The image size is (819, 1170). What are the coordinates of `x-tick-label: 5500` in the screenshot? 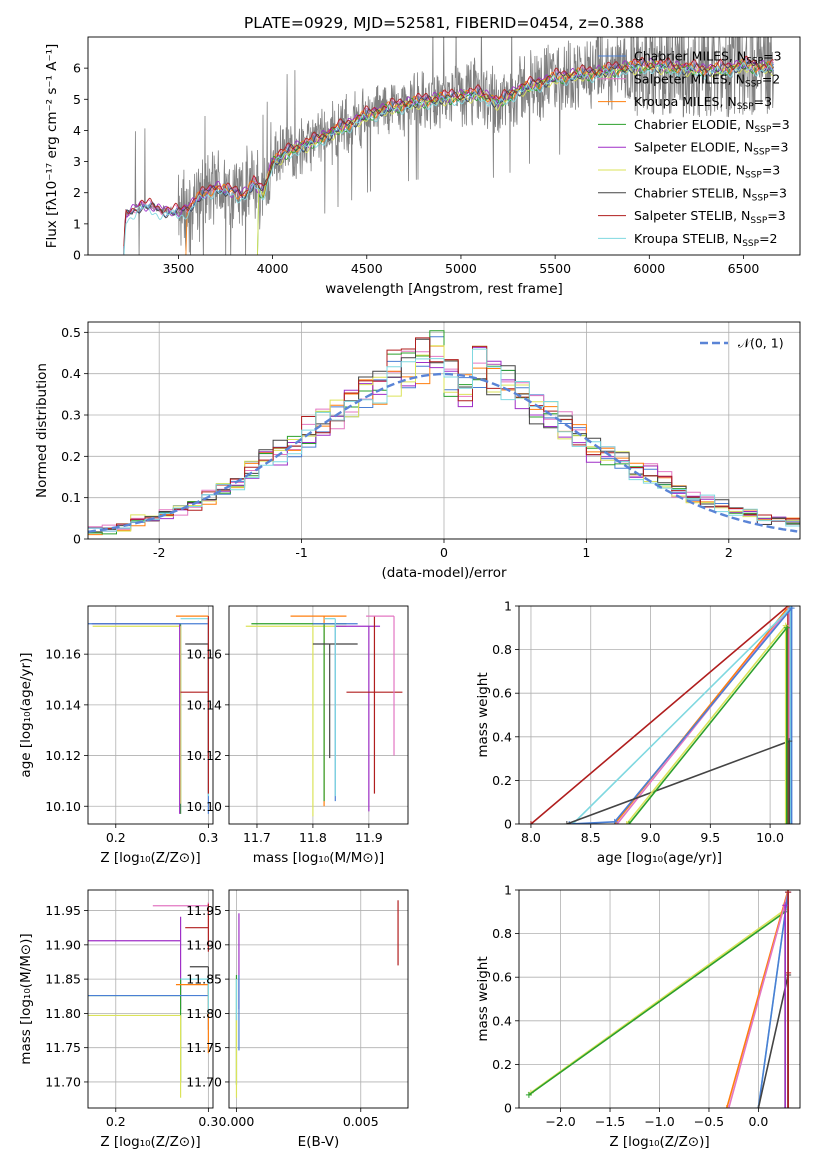 It's located at (555, 268).